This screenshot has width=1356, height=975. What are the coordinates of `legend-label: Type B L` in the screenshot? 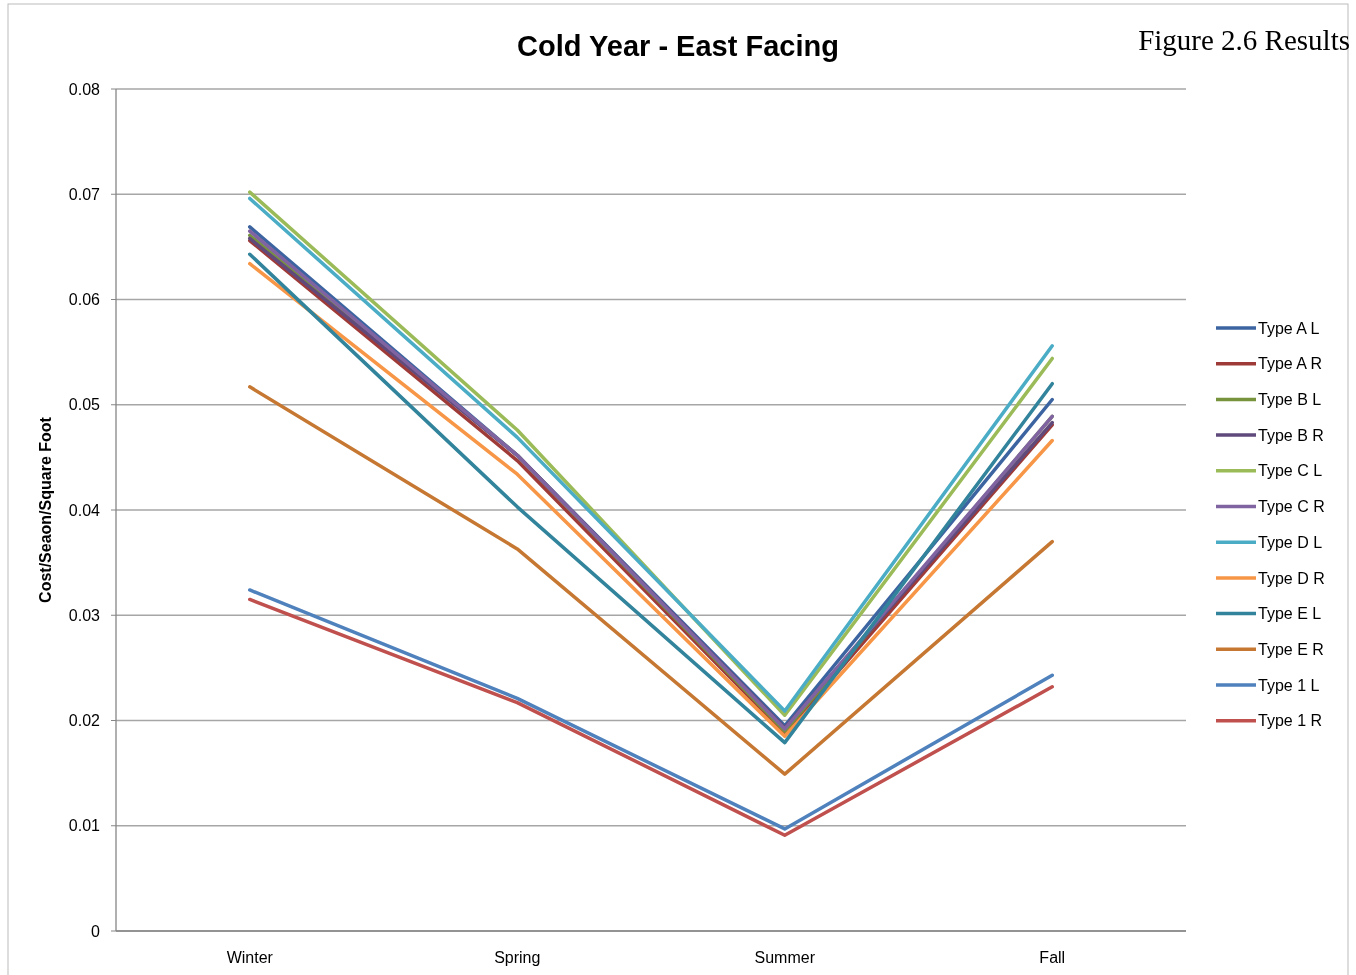 It's located at (1290, 399).